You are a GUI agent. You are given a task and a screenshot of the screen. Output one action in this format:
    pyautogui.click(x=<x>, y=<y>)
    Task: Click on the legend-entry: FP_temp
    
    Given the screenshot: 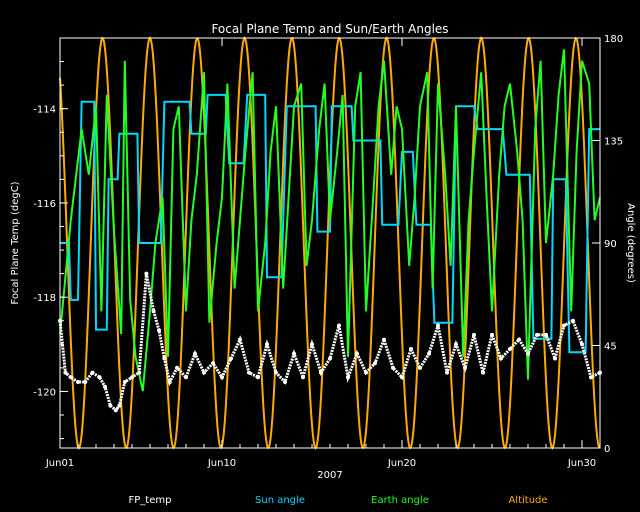 What is the action you would take?
    pyautogui.click(x=150, y=500)
    